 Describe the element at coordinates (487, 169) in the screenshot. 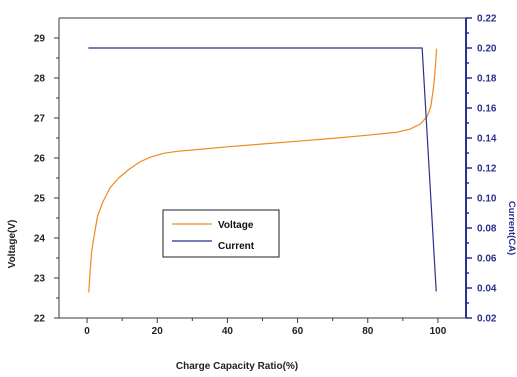

I see `y-right-tick-label: 0.12` at that location.